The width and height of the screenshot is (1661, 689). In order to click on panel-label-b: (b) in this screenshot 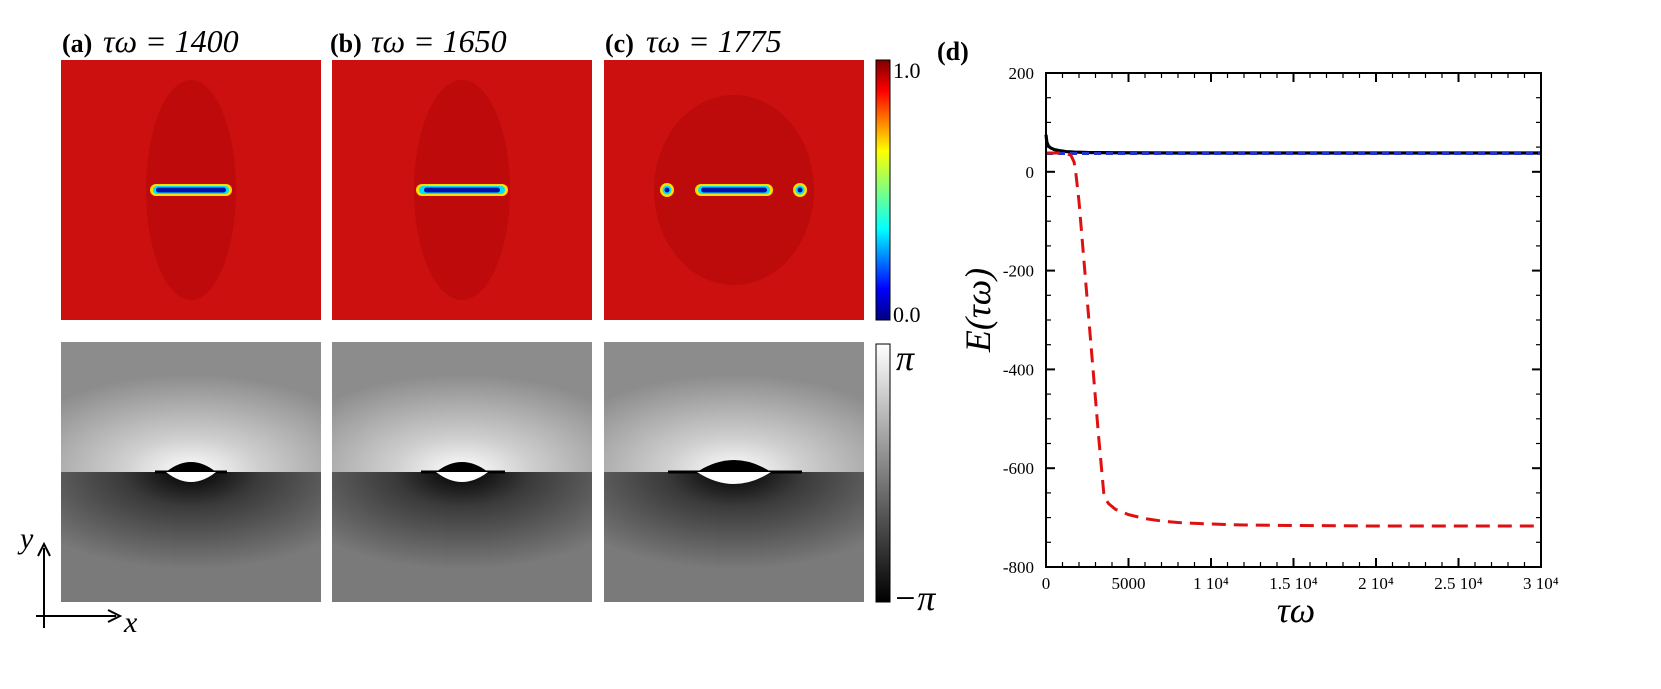, I will do `click(346, 43)`.